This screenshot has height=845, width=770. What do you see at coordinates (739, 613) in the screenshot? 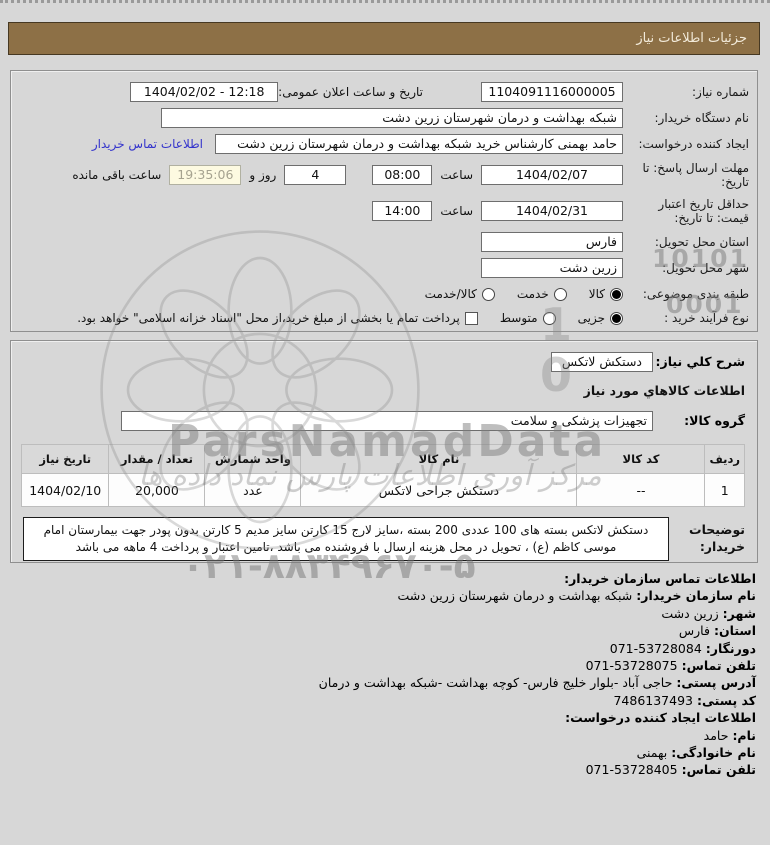
I see `city-label-footer: شهر:` at bounding box center [739, 613].